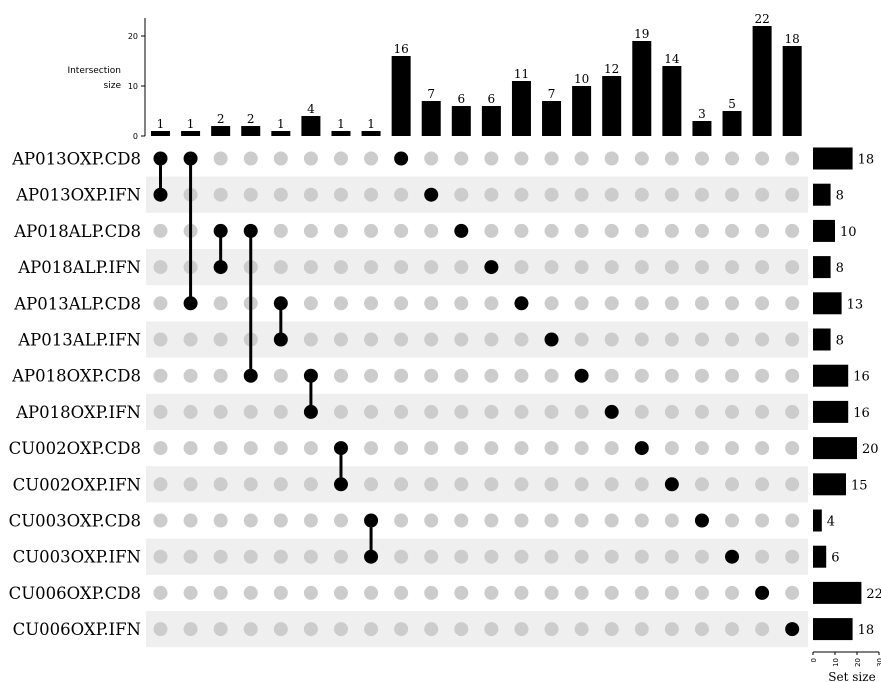  Describe the element at coordinates (732, 104) in the screenshot. I see `intersection-bar-label: 5` at that location.